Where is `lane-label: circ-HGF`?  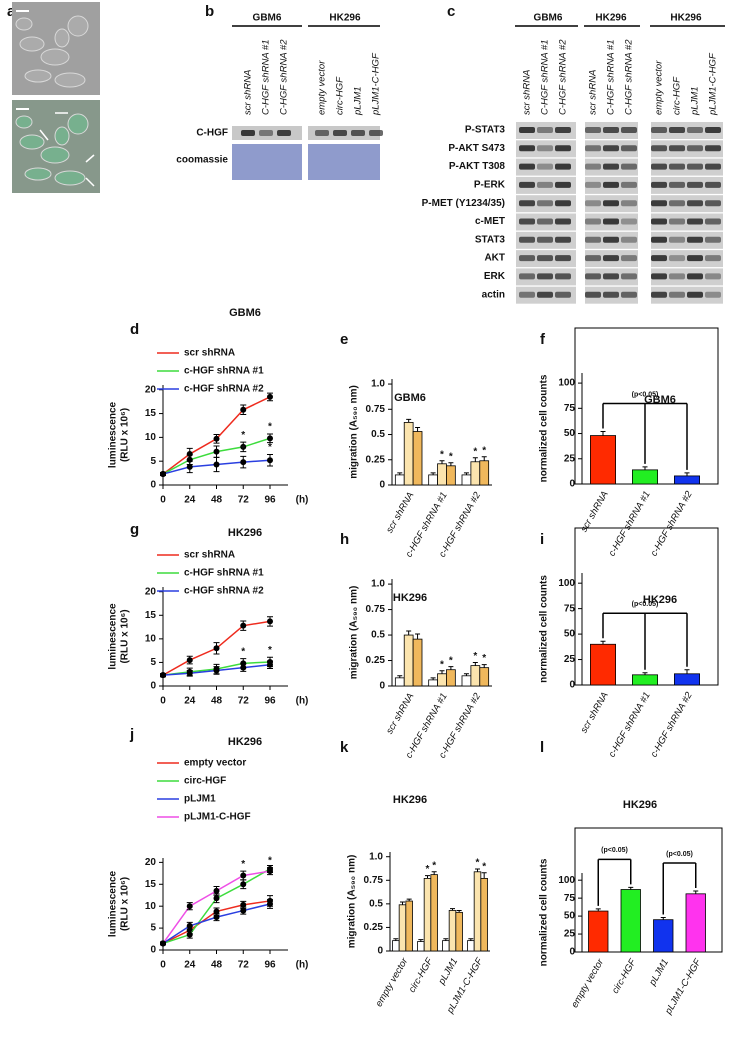 lane-label: circ-HGF is located at coordinates (677, 95).